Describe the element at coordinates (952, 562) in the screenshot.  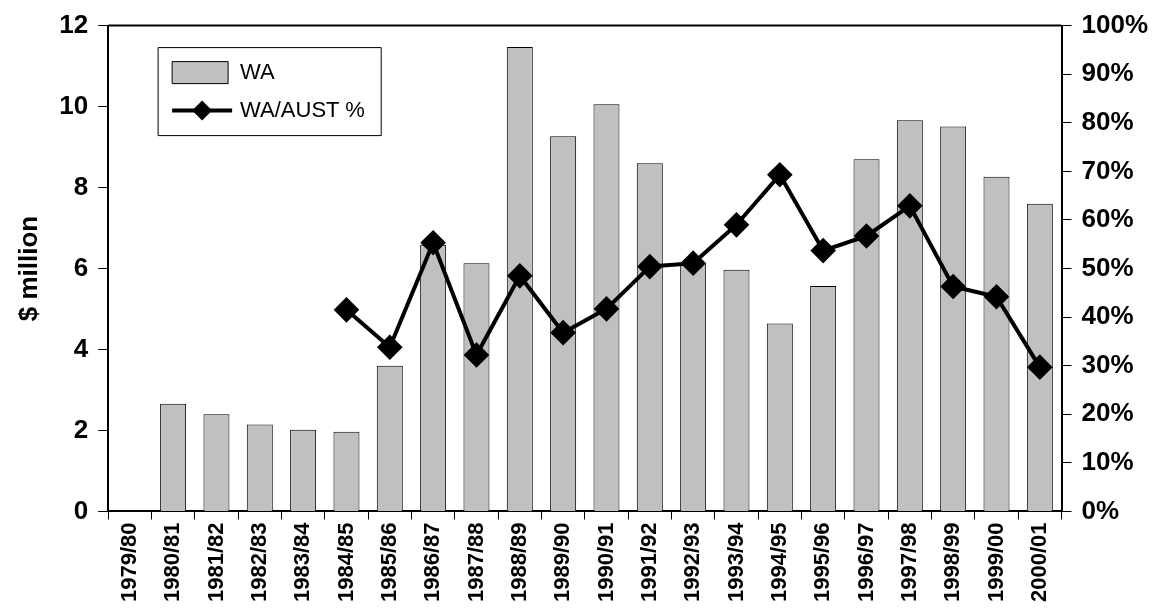
I see `x-tick-label: 1998/99` at that location.